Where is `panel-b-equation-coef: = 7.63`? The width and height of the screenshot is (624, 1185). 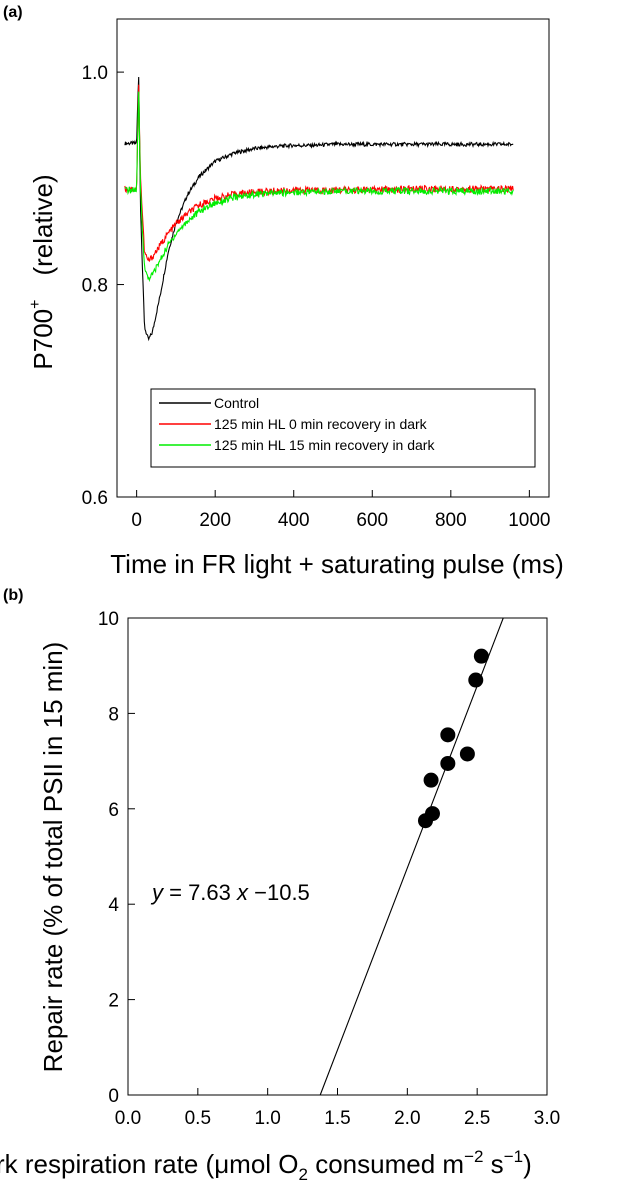
panel-b-equation-coef: = 7.63 is located at coordinates (200, 892).